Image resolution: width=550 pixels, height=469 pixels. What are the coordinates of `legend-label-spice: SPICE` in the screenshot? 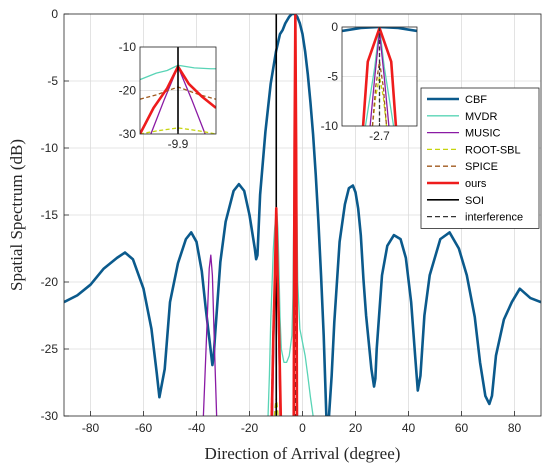 It's located at (481, 167).